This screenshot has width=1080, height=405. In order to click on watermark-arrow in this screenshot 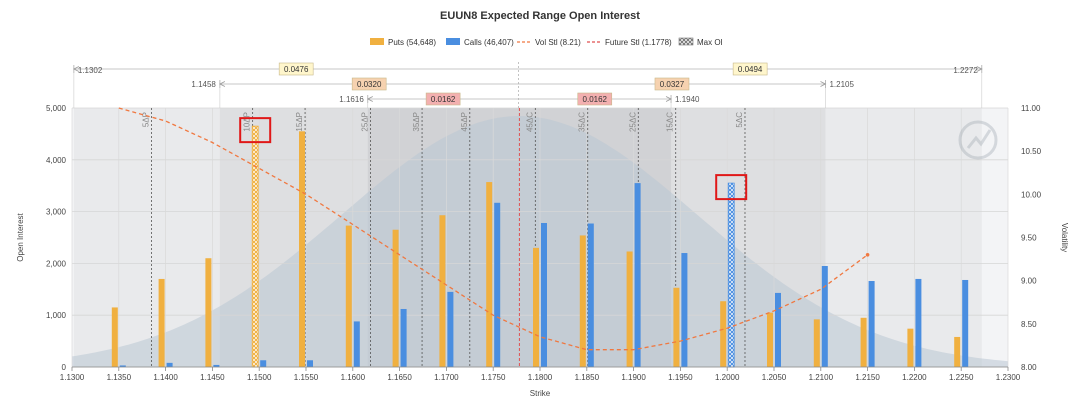, I will do `click(979, 139)`.